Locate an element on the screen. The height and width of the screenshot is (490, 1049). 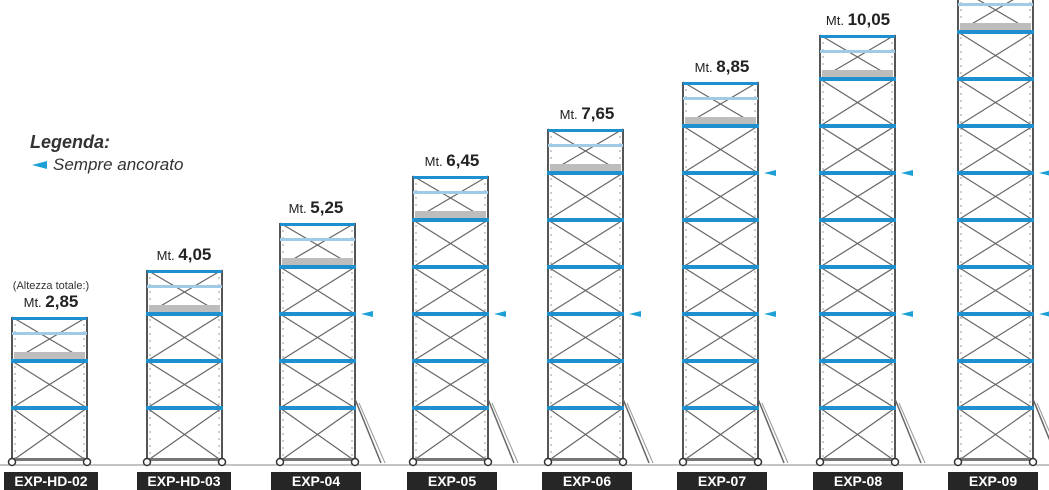
scaffold-exp-07: Mt. 8,85 EXP-07 is located at coordinates (733, 273).